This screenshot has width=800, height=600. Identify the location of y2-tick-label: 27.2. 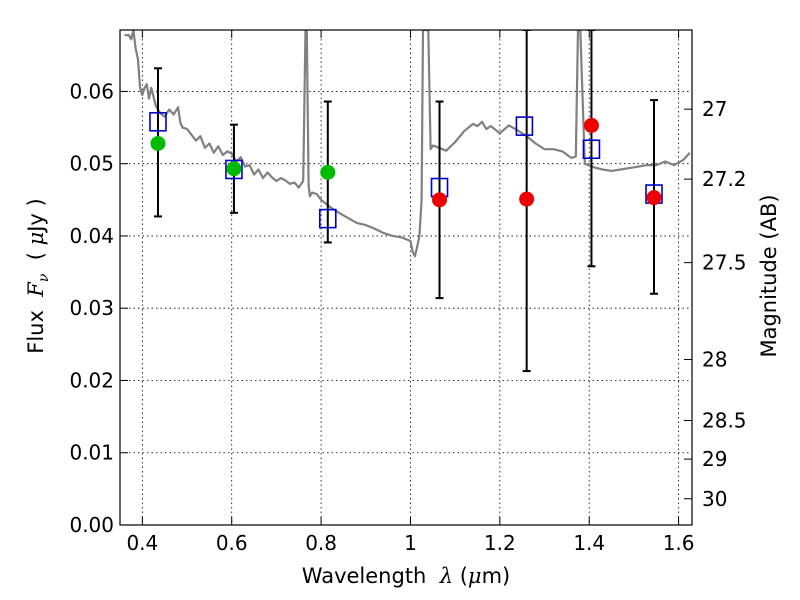
(724, 179).